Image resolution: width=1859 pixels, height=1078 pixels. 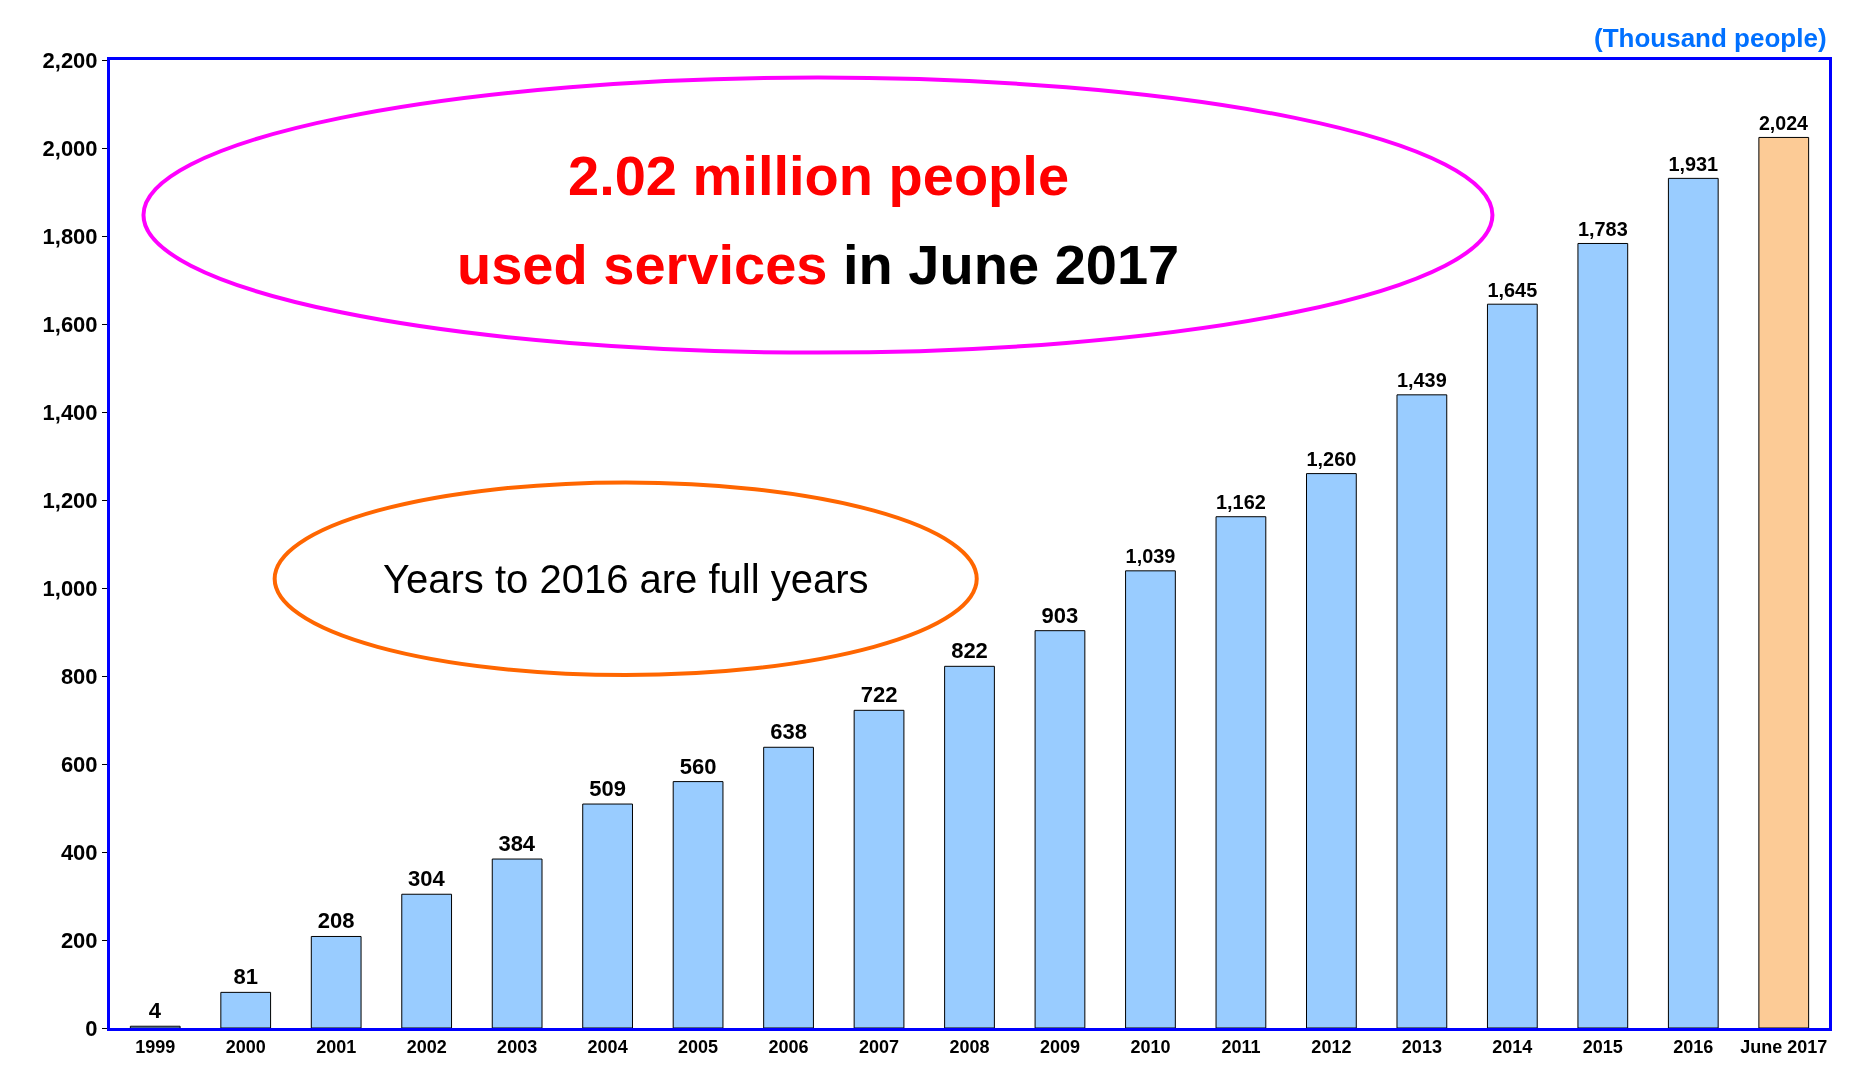 What do you see at coordinates (517, 844) in the screenshot?
I see `data-label: 384` at bounding box center [517, 844].